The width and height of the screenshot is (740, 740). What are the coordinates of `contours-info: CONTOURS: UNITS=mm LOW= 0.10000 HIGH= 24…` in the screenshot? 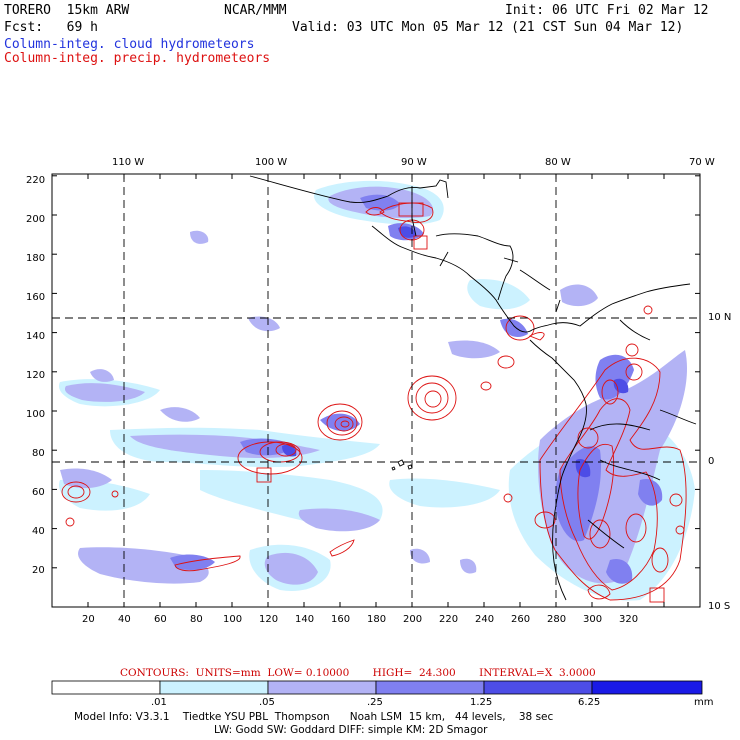 It's located at (358, 673).